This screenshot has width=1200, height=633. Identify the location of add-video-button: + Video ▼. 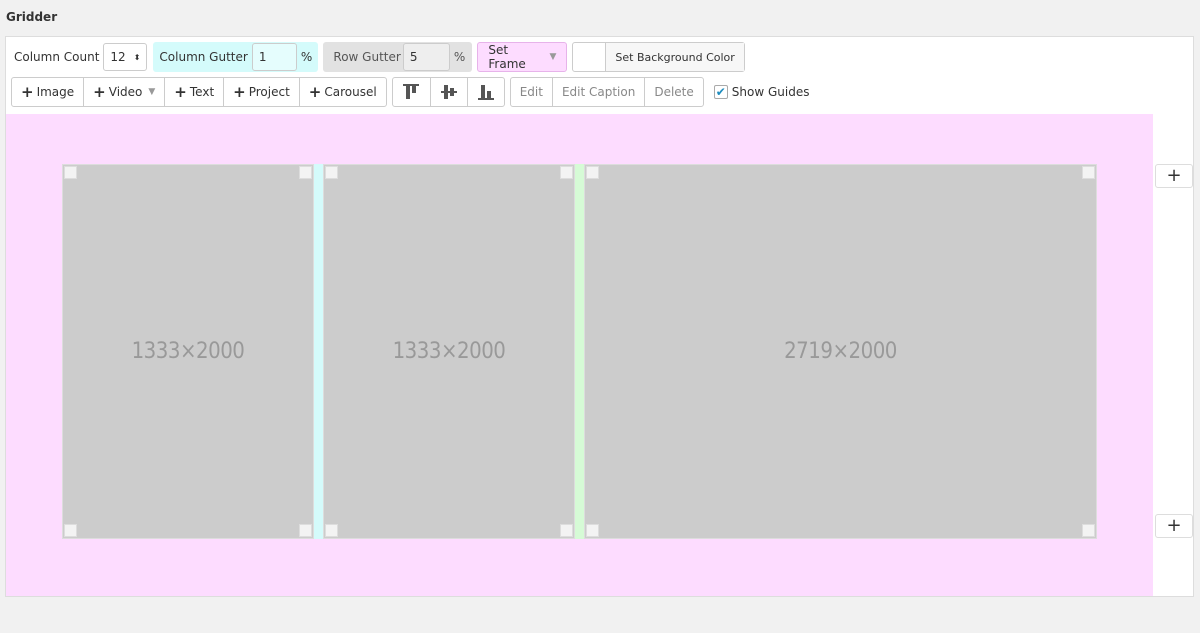
(123, 92).